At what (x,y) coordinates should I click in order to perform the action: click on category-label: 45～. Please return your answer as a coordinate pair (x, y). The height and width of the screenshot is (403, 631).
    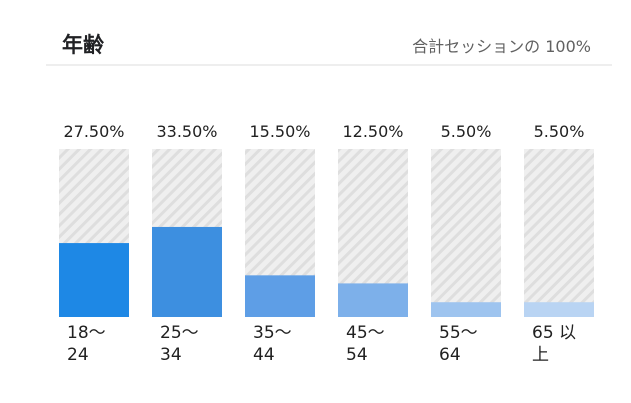
    Looking at the image, I should click on (365, 333).